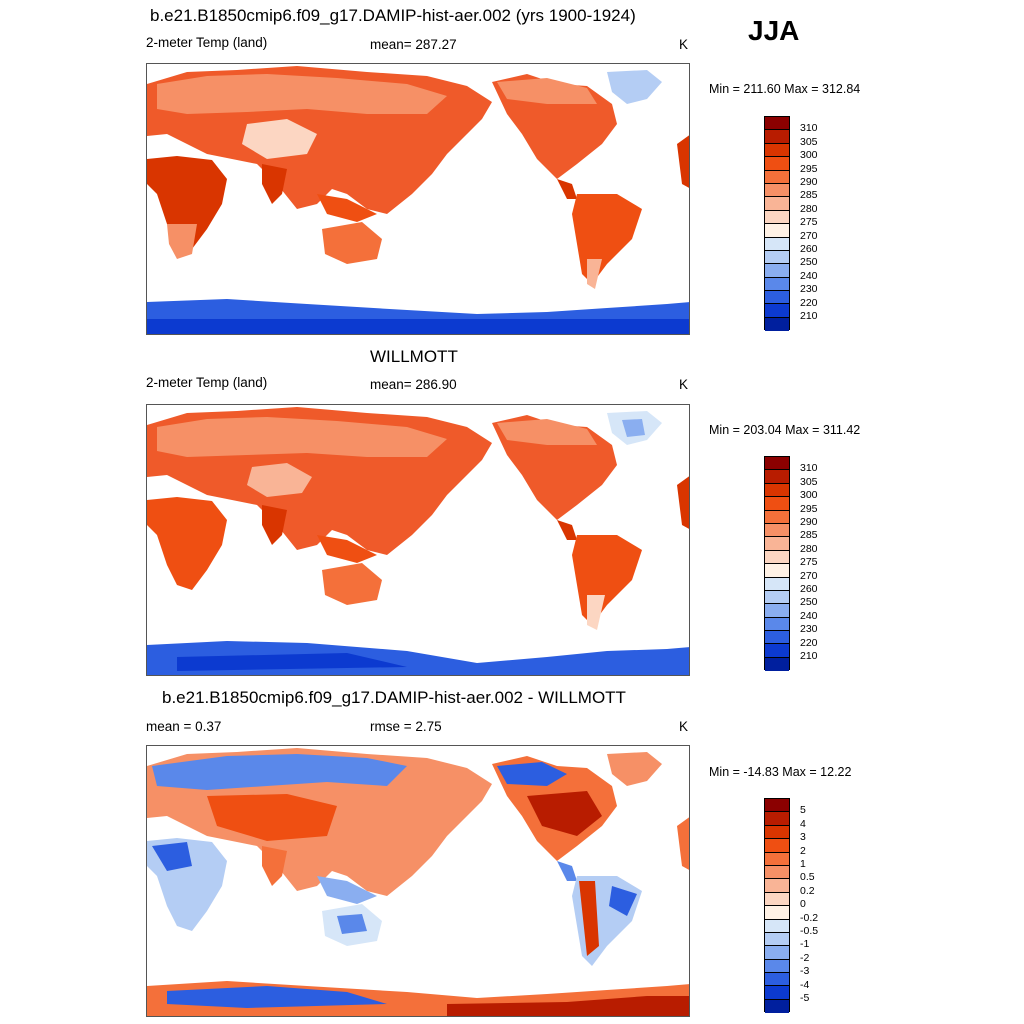  What do you see at coordinates (809, 208) in the screenshot?
I see `colorbar-tick-label: 280` at bounding box center [809, 208].